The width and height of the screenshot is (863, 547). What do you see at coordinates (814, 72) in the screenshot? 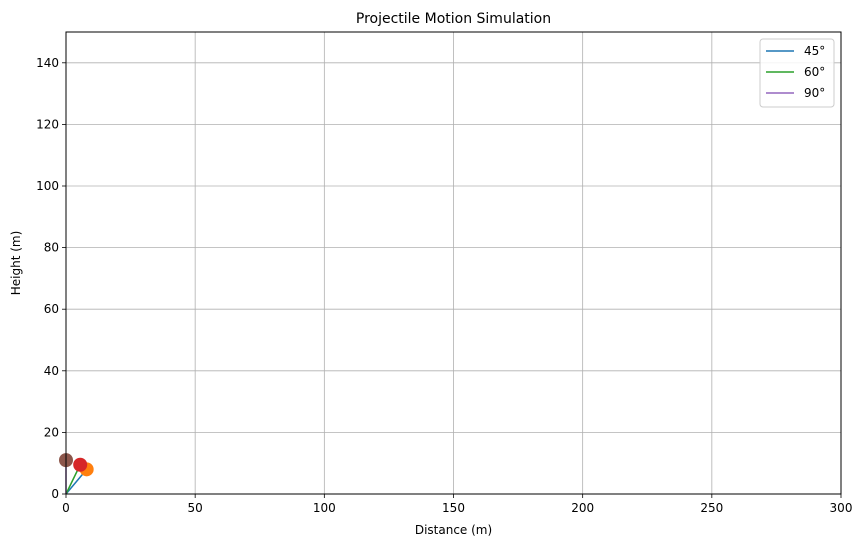
I see `legend-label: 60°` at bounding box center [814, 72].